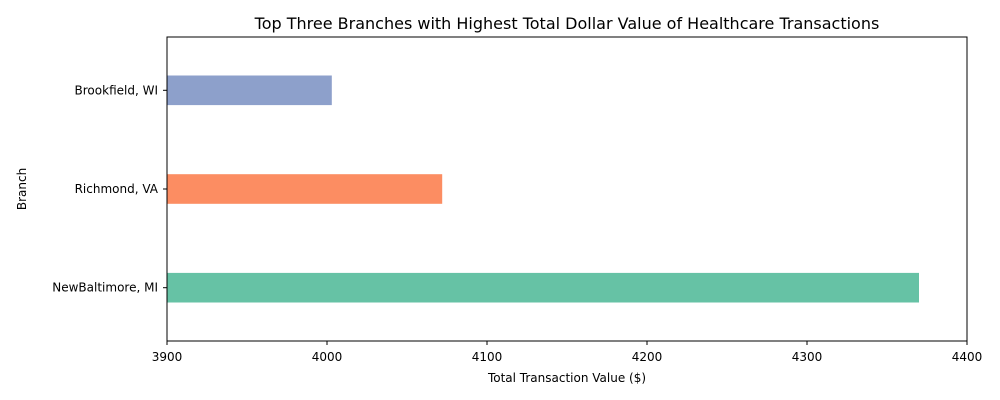 The height and width of the screenshot is (400, 1000). What do you see at coordinates (105, 288) in the screenshot?
I see `y-tick-label: NewBaltimore, MI` at bounding box center [105, 288].